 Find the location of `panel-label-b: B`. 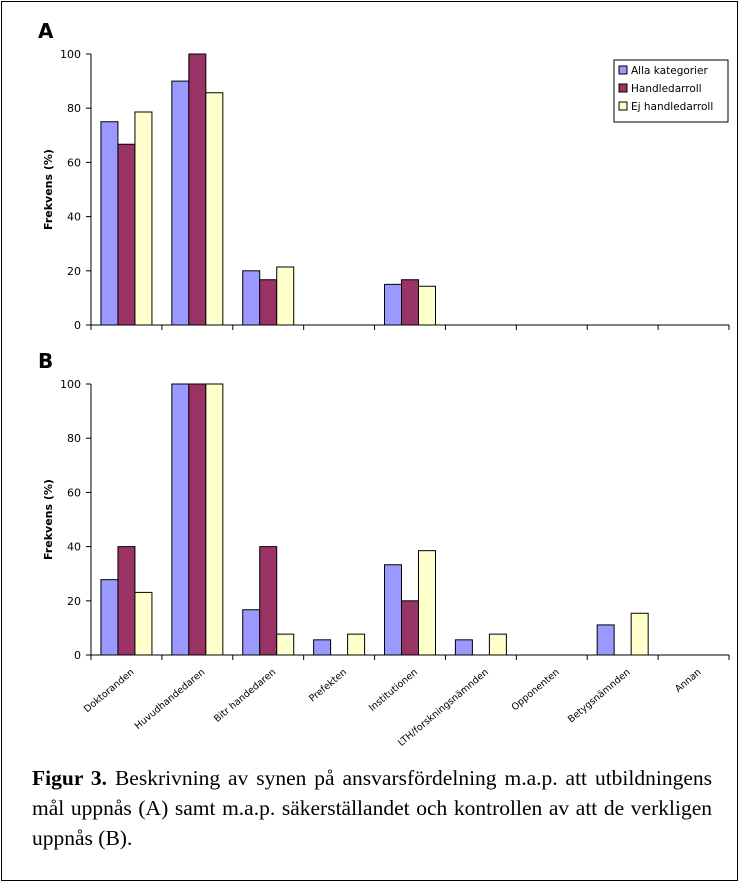

panel-label-b: B is located at coordinates (45, 361).